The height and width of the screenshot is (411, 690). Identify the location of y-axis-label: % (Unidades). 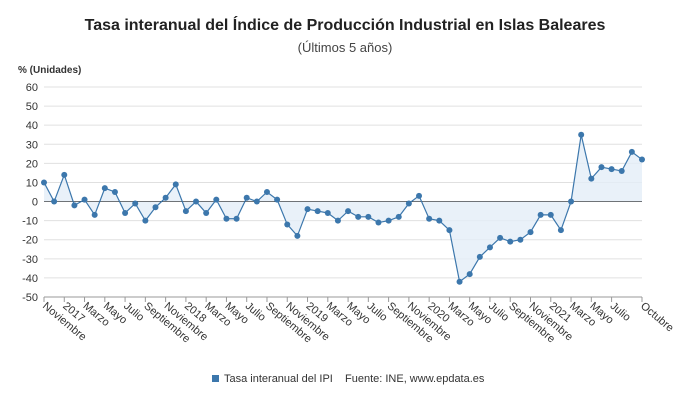
(49, 70).